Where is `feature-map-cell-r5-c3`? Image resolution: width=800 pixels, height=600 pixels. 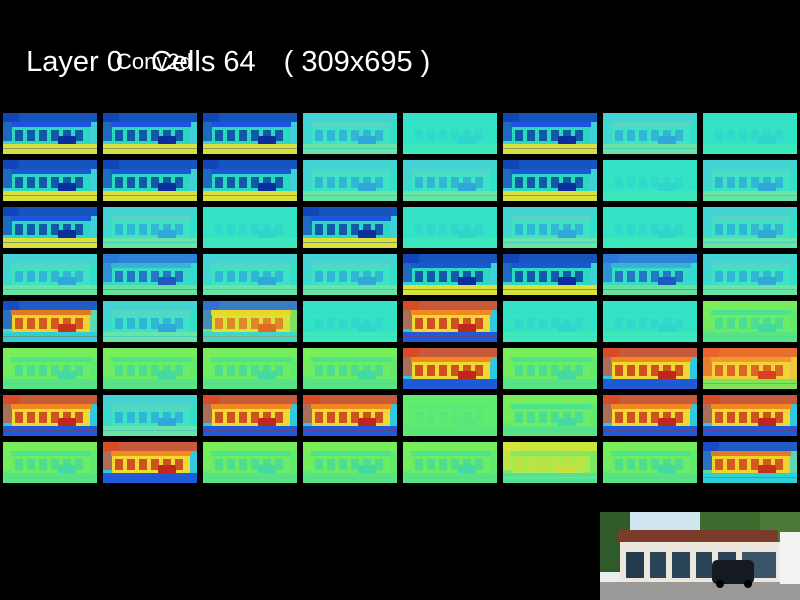
feature-map-cell-r5-c3 is located at coordinates (250, 321).